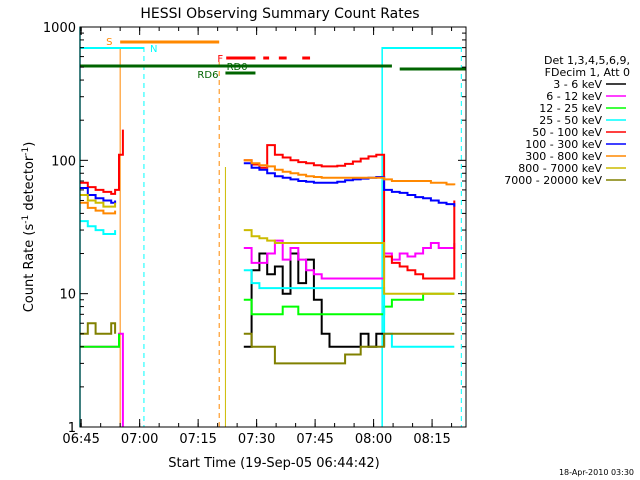 The image size is (640, 480). I want to click on rd6-label: RD6, so click(207, 75).